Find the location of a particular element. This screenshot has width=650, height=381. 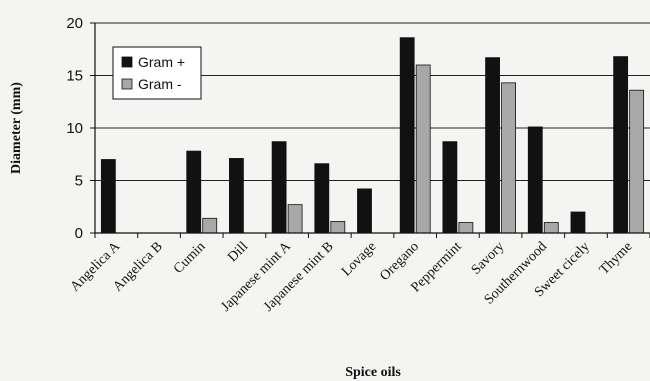

y-tick-label-5: 5 is located at coordinates (79, 181).